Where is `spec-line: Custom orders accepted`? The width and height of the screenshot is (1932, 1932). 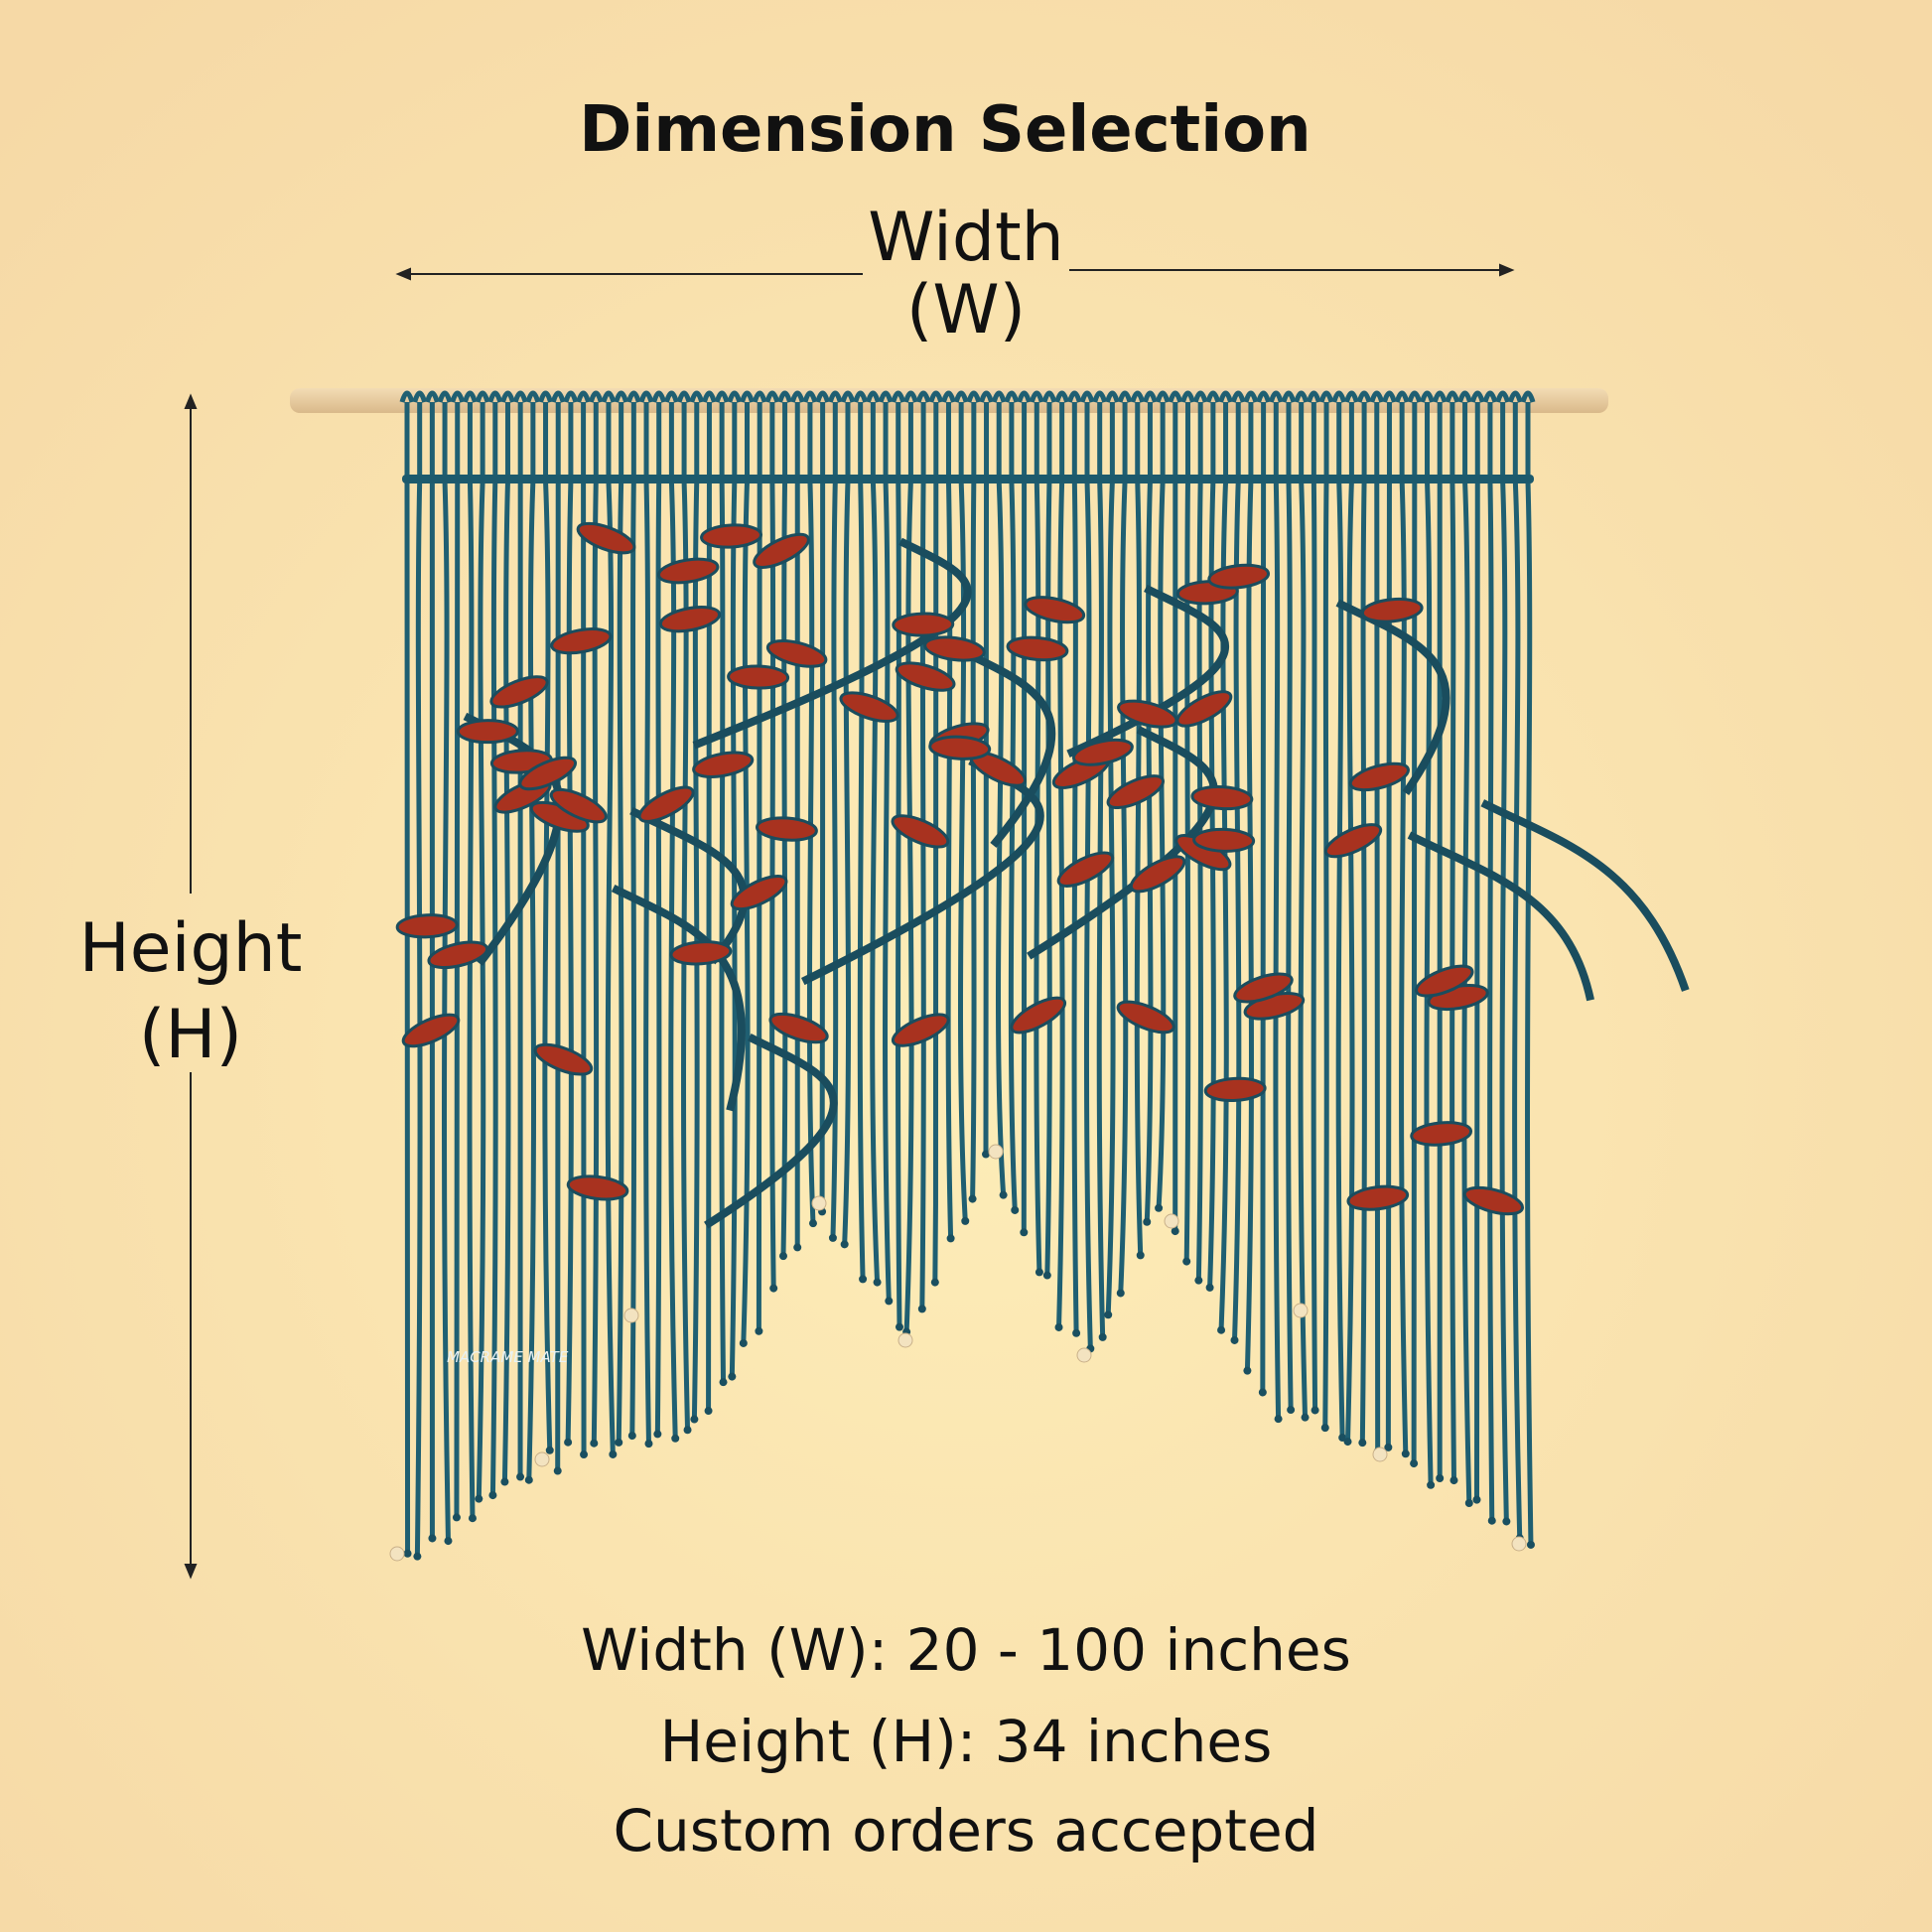 spec-line: Custom orders accepted is located at coordinates (966, 1831).